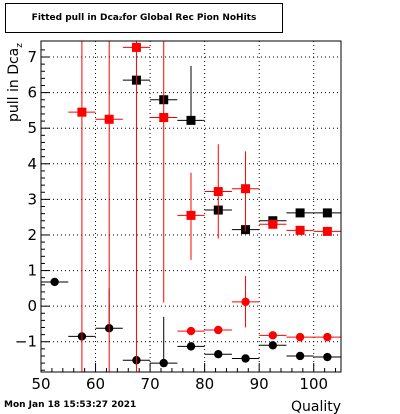 Image resolution: width=400 pixels, height=414 pixels. What do you see at coordinates (204, 384) in the screenshot?
I see `x-tick-label: 80` at bounding box center [204, 384].